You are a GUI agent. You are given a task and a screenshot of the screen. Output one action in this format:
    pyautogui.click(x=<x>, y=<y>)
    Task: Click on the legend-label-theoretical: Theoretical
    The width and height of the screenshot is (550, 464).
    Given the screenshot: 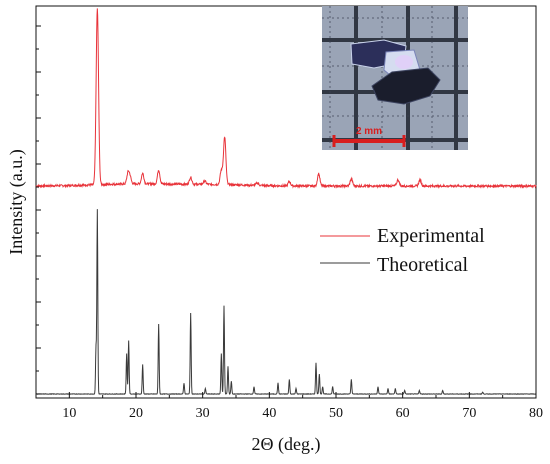 What is the action you would take?
    pyautogui.click(x=422, y=265)
    